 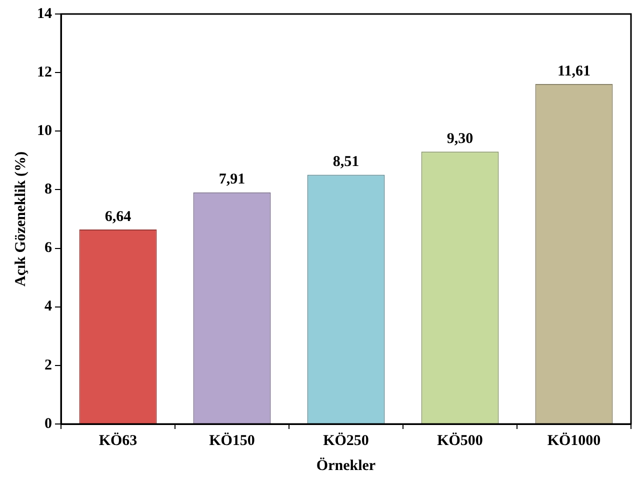 I want to click on data-label: 8,51, so click(x=346, y=162).